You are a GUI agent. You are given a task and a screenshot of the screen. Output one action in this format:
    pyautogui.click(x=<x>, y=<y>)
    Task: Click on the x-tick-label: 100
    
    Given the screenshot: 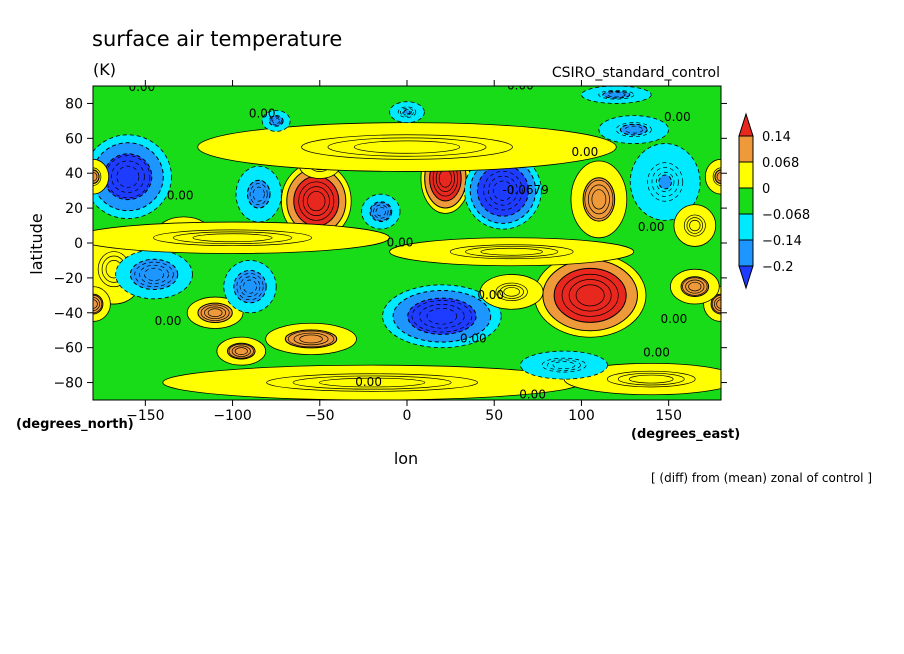 What is the action you would take?
    pyautogui.click(x=581, y=416)
    